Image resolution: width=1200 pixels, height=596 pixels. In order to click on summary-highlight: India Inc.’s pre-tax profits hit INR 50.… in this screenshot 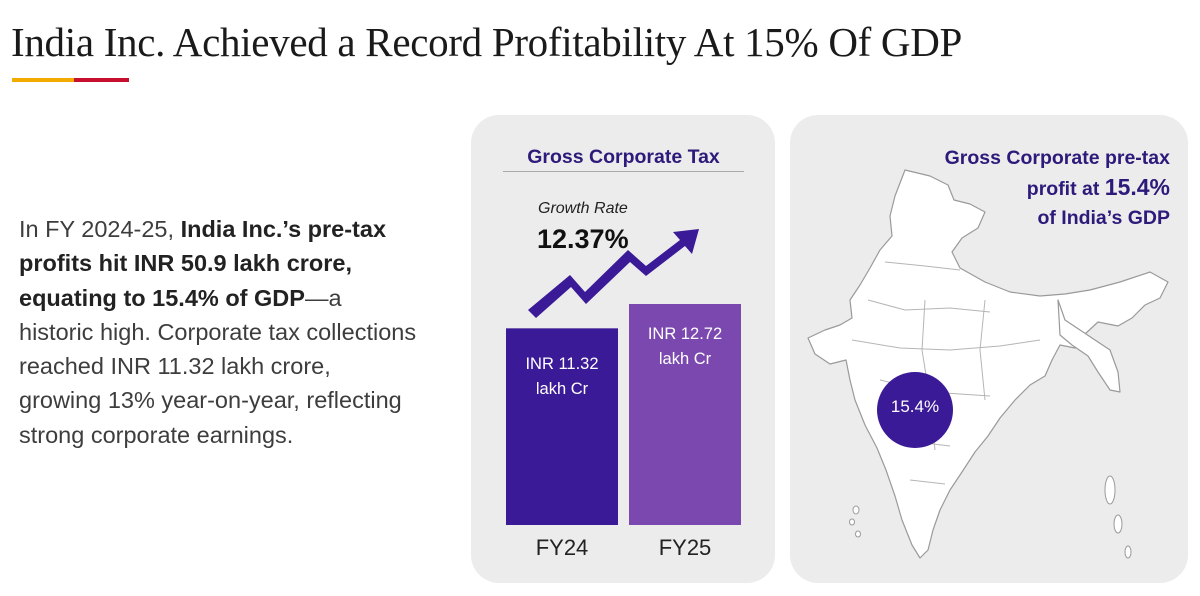, I will do `click(203, 263)`.